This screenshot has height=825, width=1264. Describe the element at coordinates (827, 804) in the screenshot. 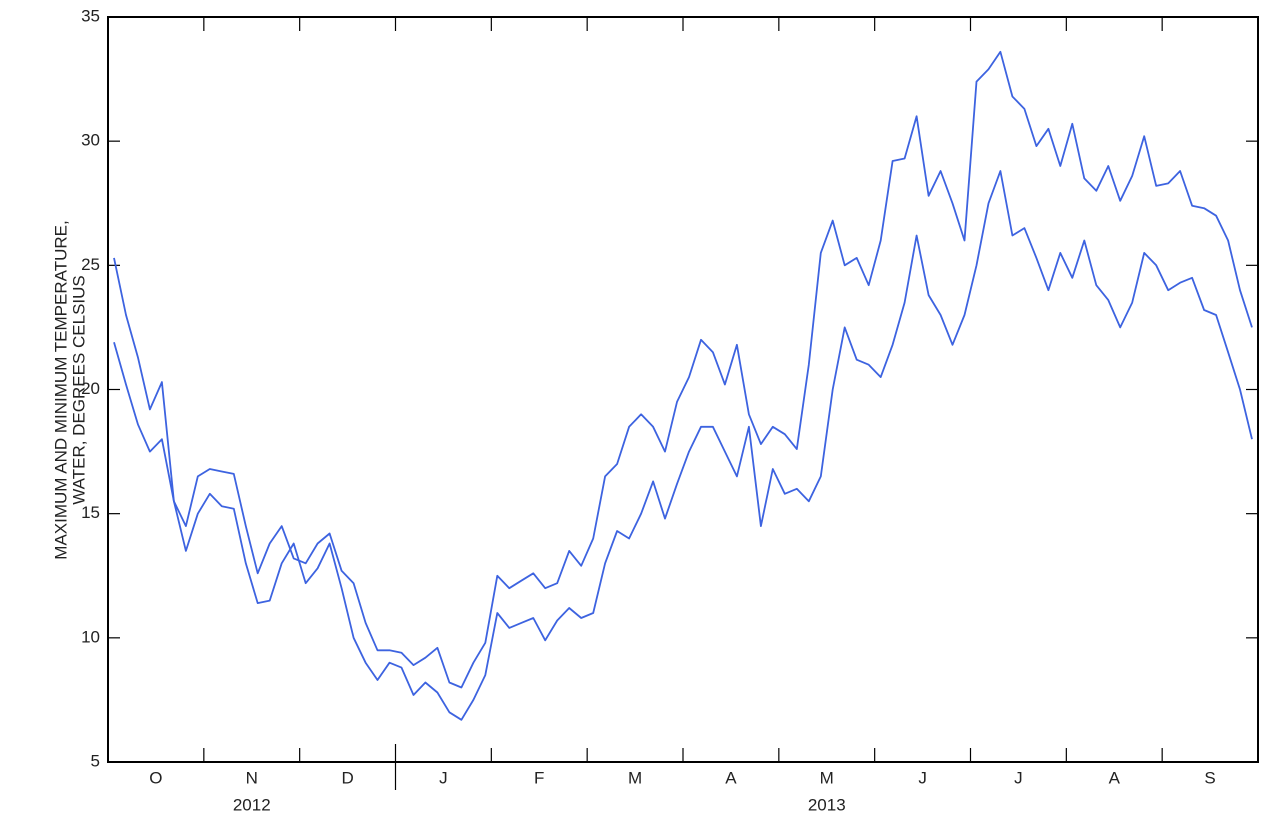

I see `year-label: 2013` at that location.